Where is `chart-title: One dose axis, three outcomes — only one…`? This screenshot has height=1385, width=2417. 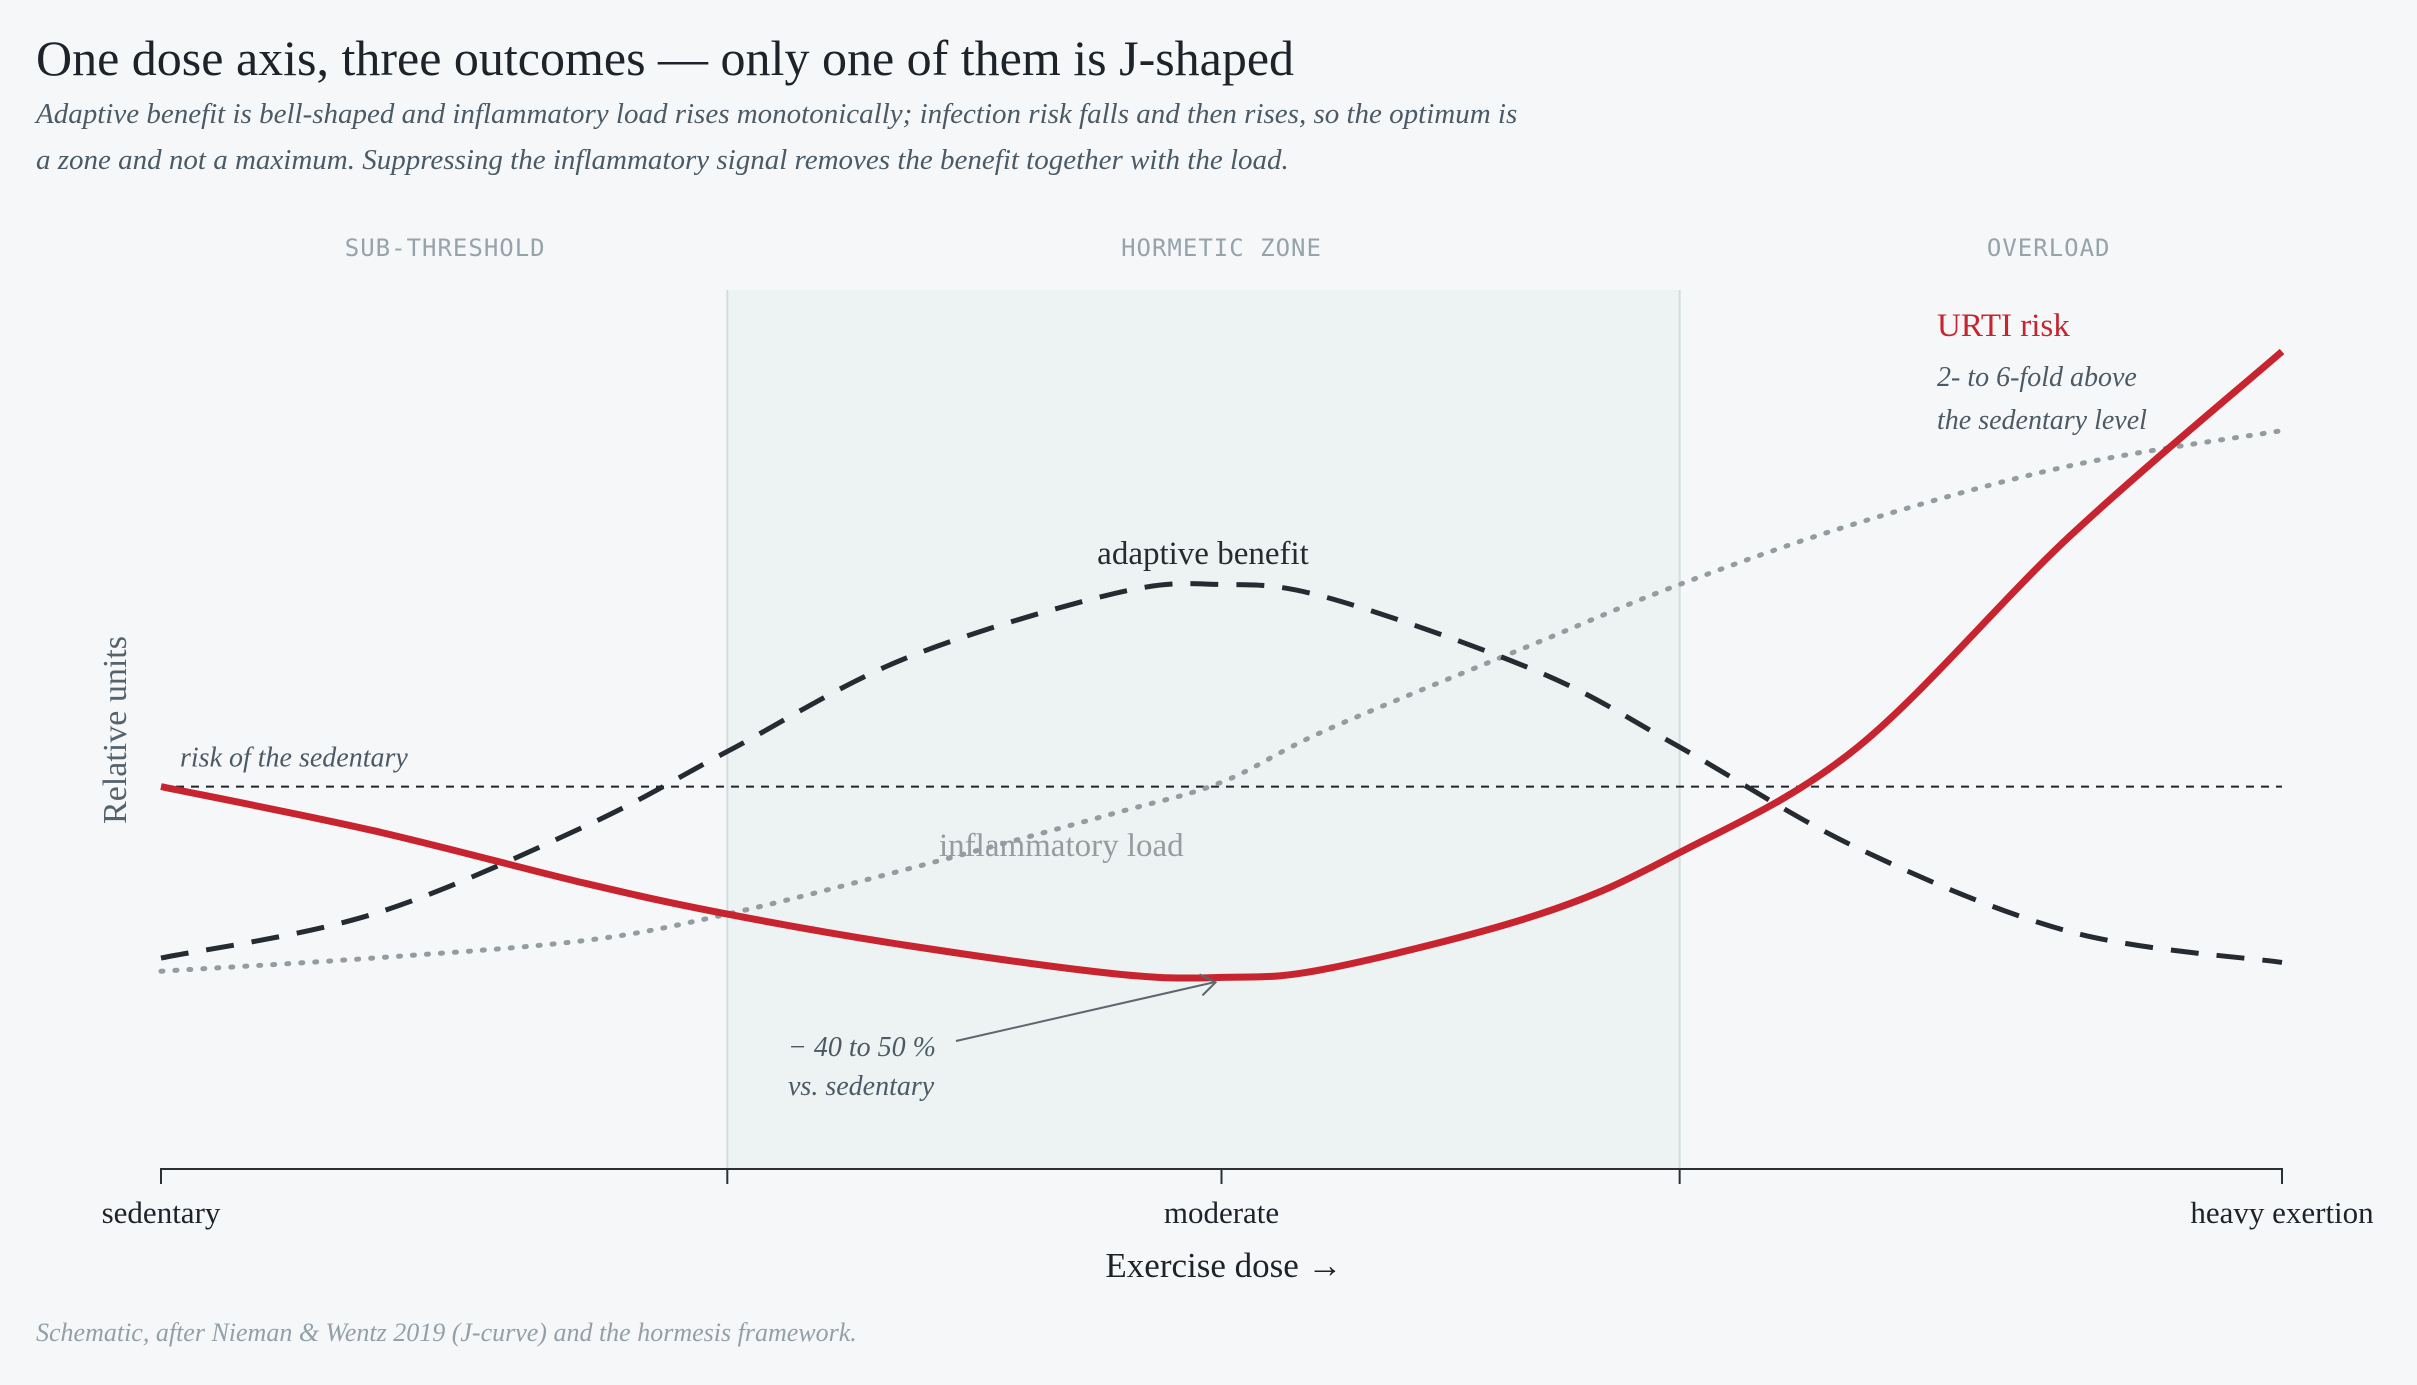
chart-title: One dose axis, three outcomes — only one… is located at coordinates (665, 58).